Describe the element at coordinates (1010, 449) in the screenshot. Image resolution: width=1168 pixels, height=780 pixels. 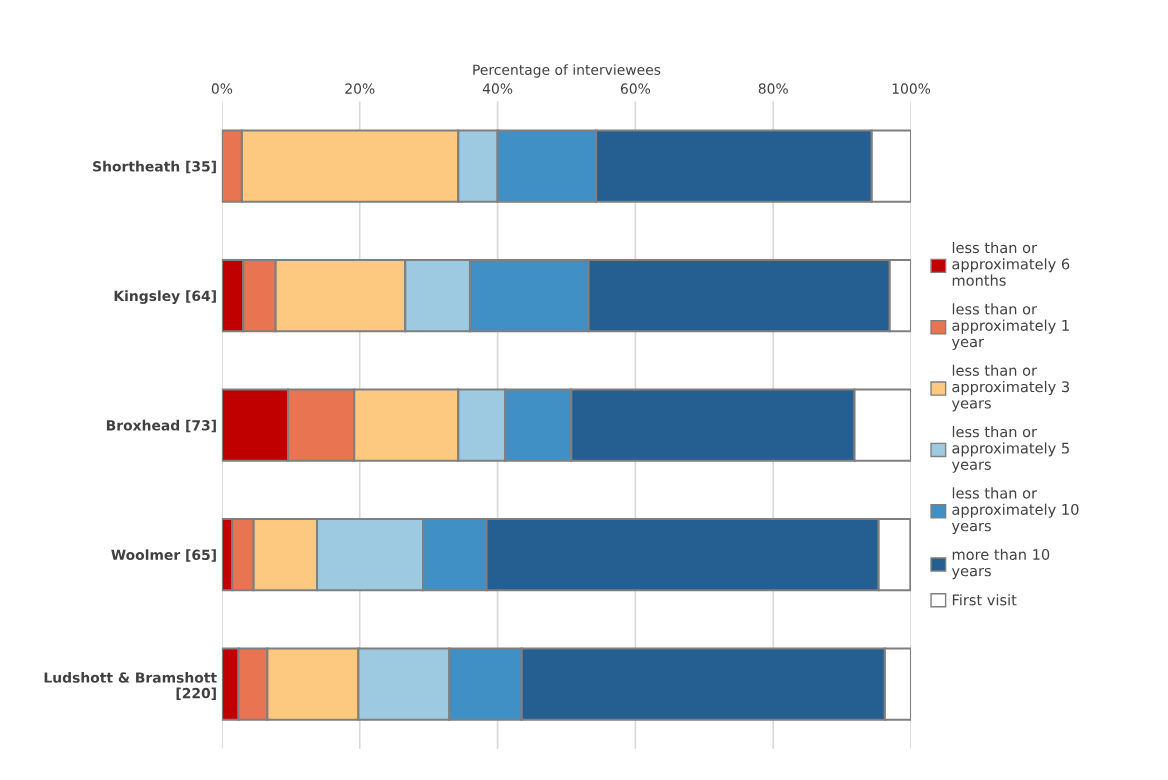
I see `legend-label: less than or approximately 5 years` at that location.